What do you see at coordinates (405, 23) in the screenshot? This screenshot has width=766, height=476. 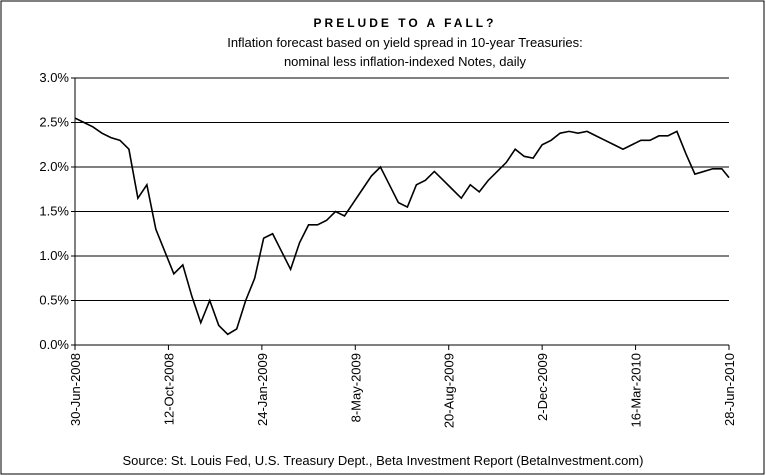 I see `chart-title: PRELUDE TO A FALL?` at bounding box center [405, 23].